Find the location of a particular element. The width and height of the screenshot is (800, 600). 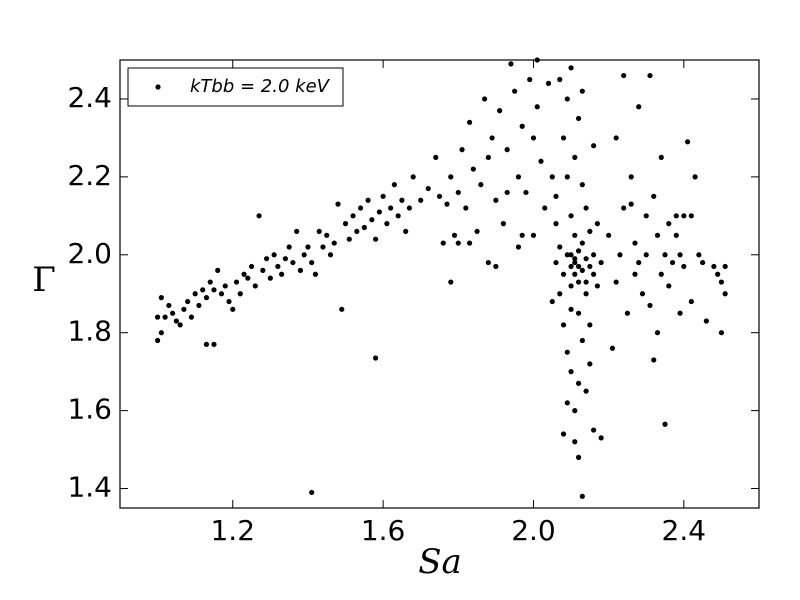

x-axis-label: Sa is located at coordinates (440, 562).